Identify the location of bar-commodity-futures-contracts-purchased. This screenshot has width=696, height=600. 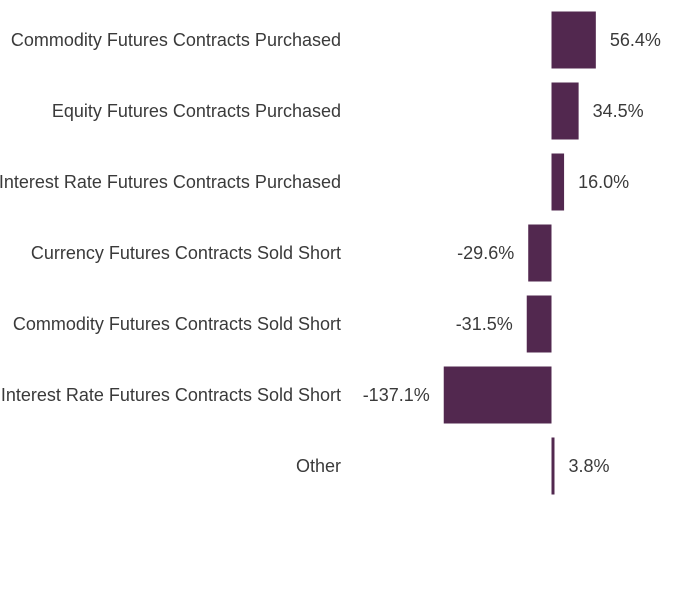
(573, 40).